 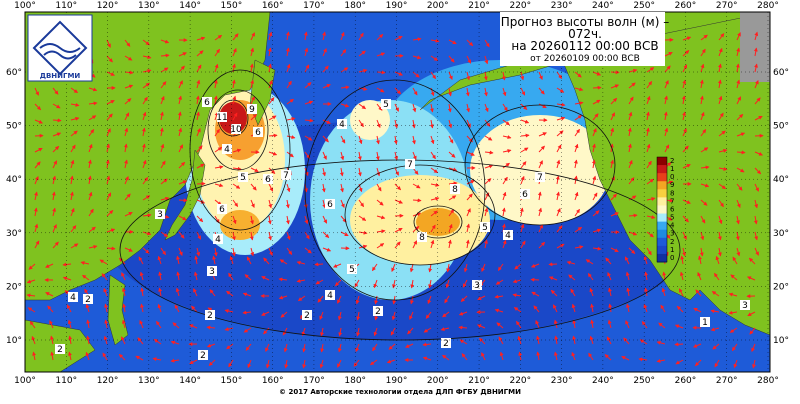 What do you see at coordinates (672, 185) in the screenshot?
I see `colorbar-label: 9` at bounding box center [672, 185].